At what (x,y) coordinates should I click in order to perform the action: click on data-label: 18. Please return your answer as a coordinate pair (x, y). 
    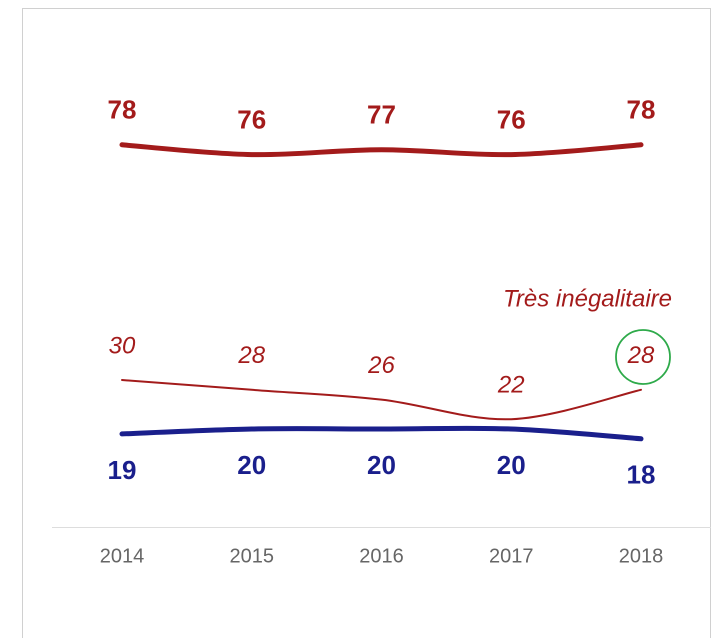
    Looking at the image, I should click on (641, 475).